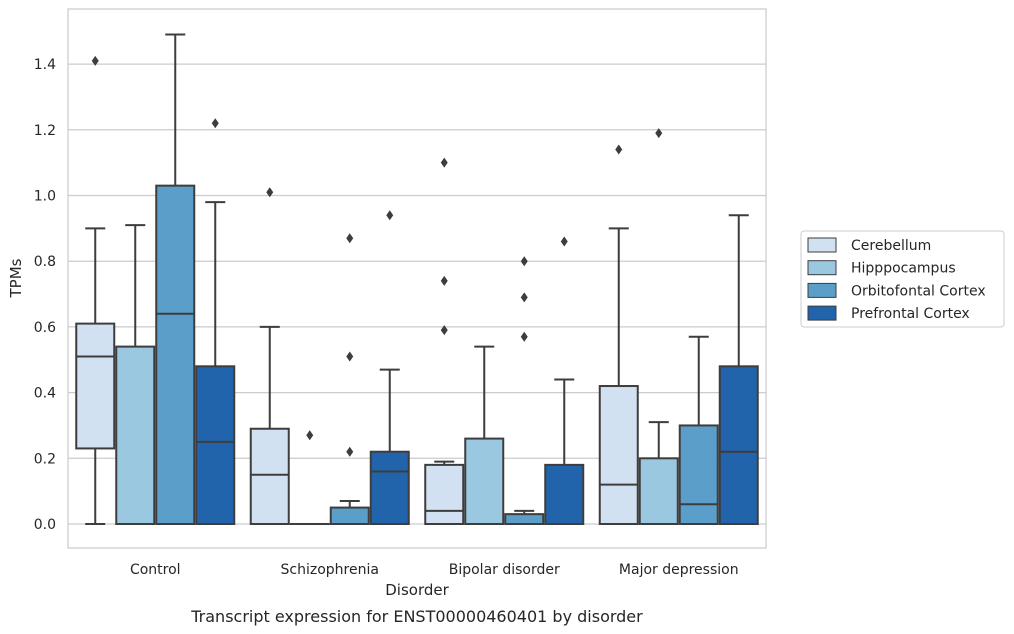  I want to click on y-tick-label: 0.2, so click(45, 459).